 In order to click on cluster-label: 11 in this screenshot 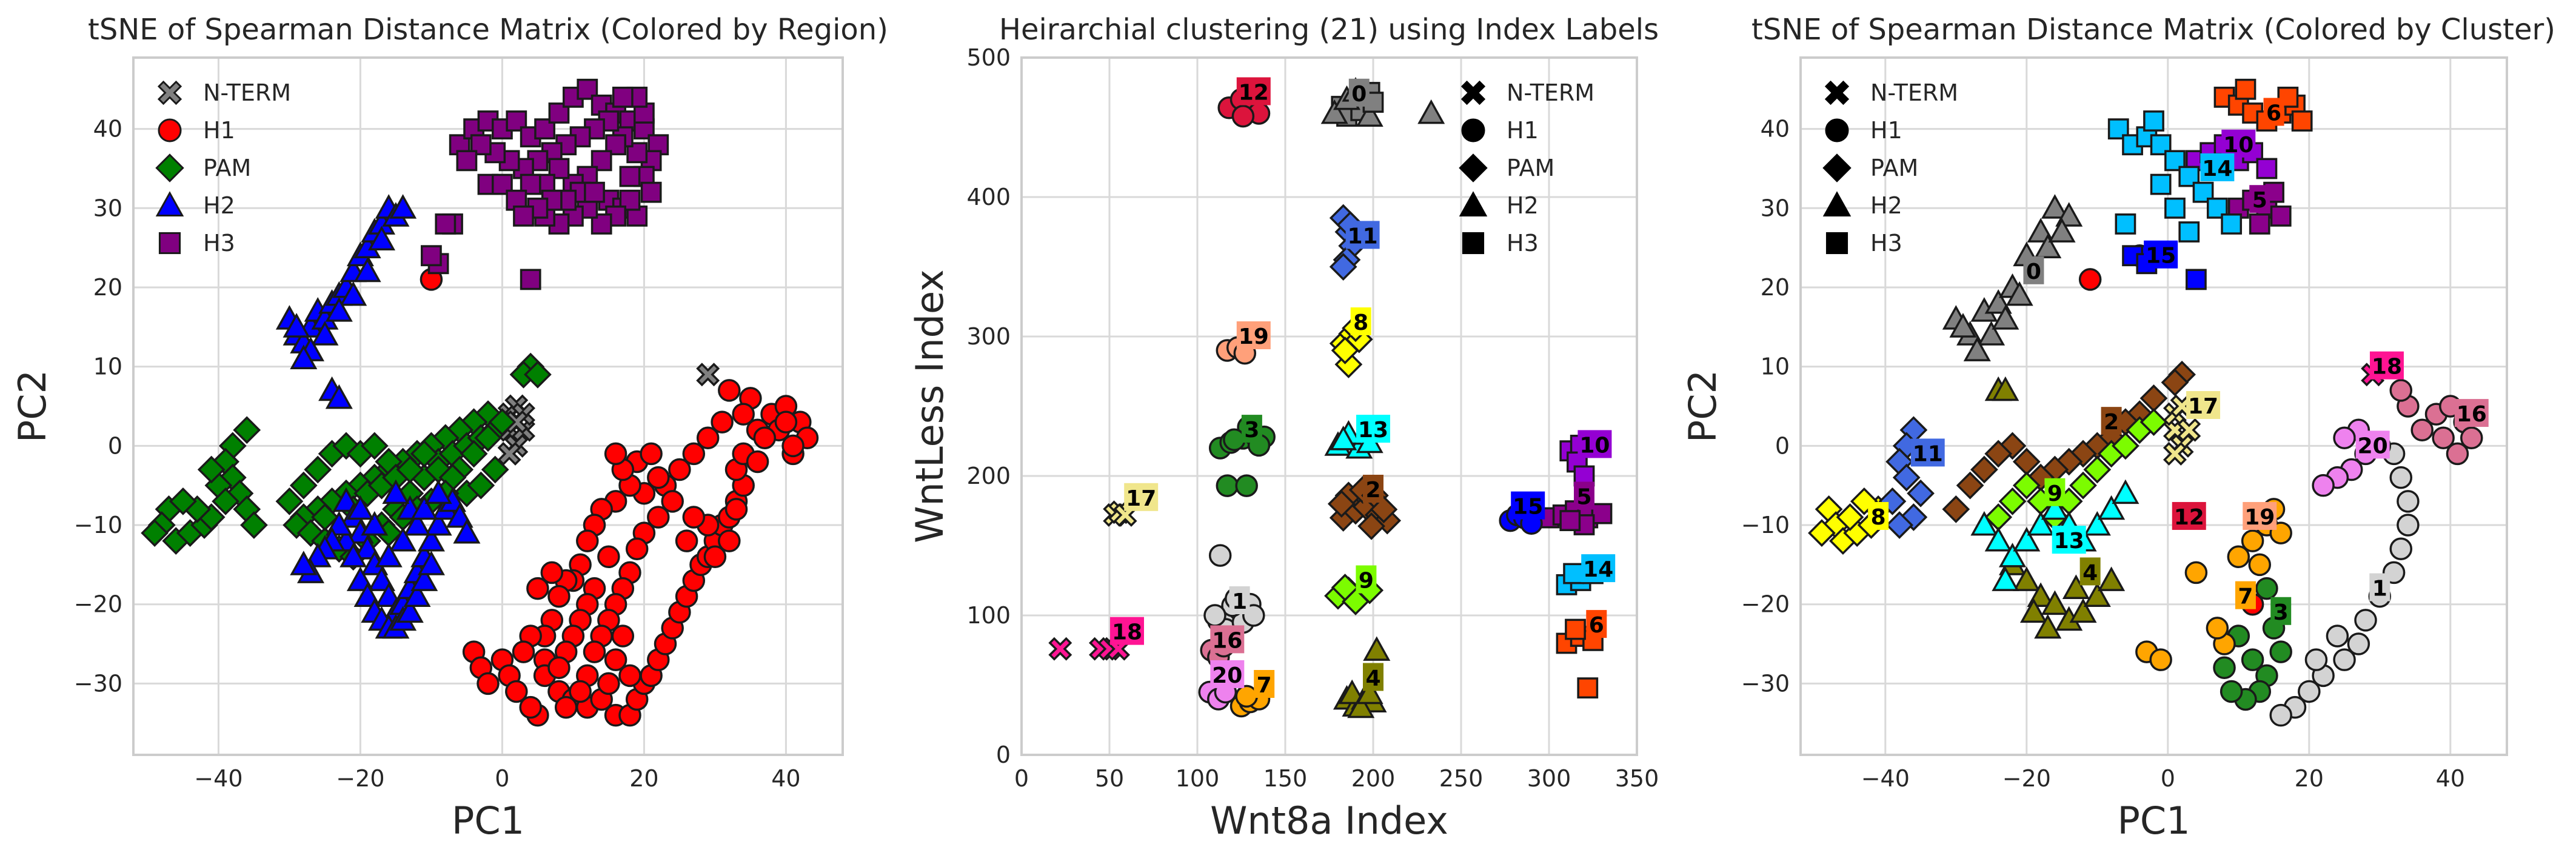, I will do `click(1927, 453)`.